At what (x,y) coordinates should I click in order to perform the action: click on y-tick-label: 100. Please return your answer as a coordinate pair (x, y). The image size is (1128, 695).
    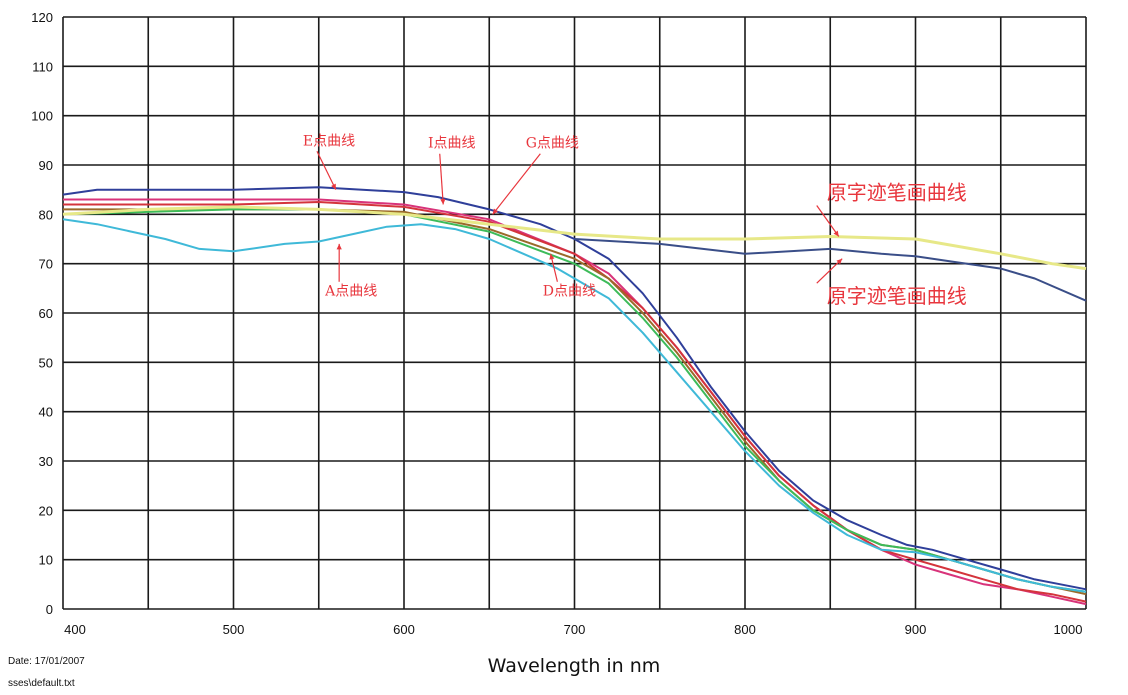
    Looking at the image, I should click on (42, 116).